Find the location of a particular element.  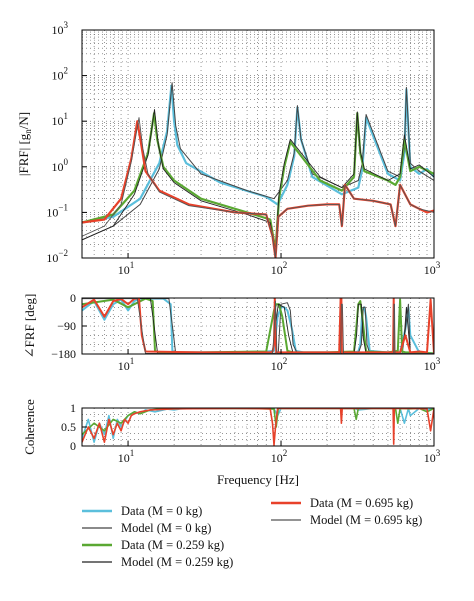

series-data-m-0-695-kg is located at coordinates (258, 427).